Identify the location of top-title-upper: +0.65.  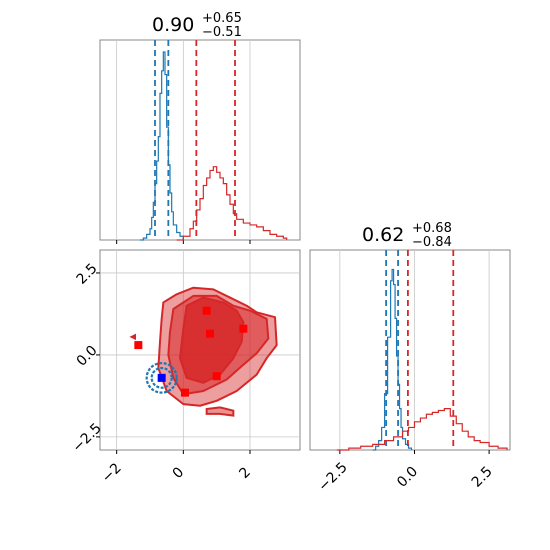
(222, 18).